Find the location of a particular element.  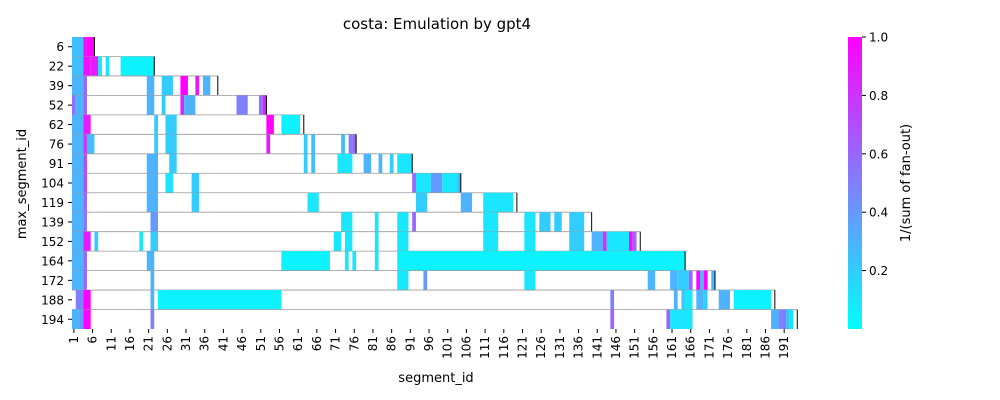

y-axis-label: max_segment_id is located at coordinates (22, 184).